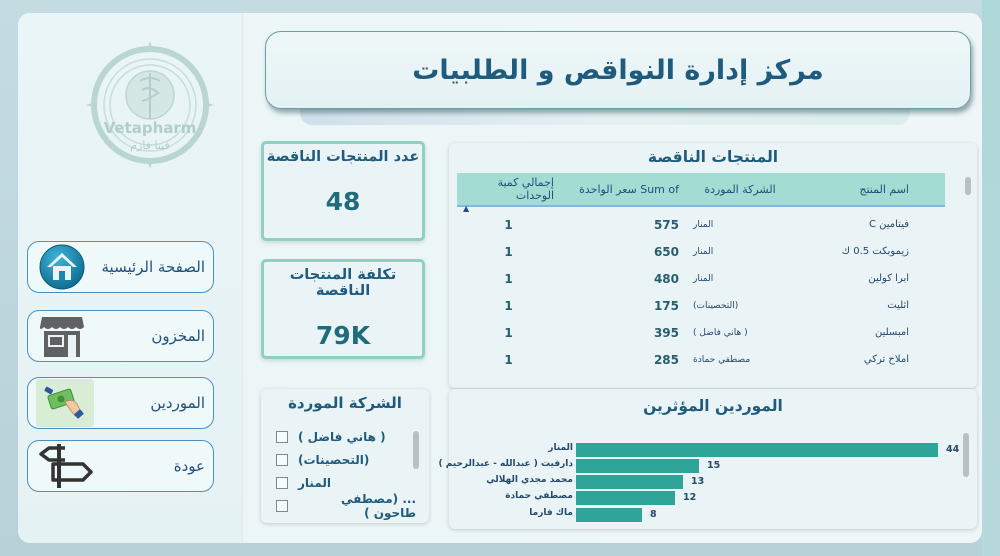  What do you see at coordinates (416, 450) in the screenshot?
I see `slicer-scrollbar` at bounding box center [416, 450].